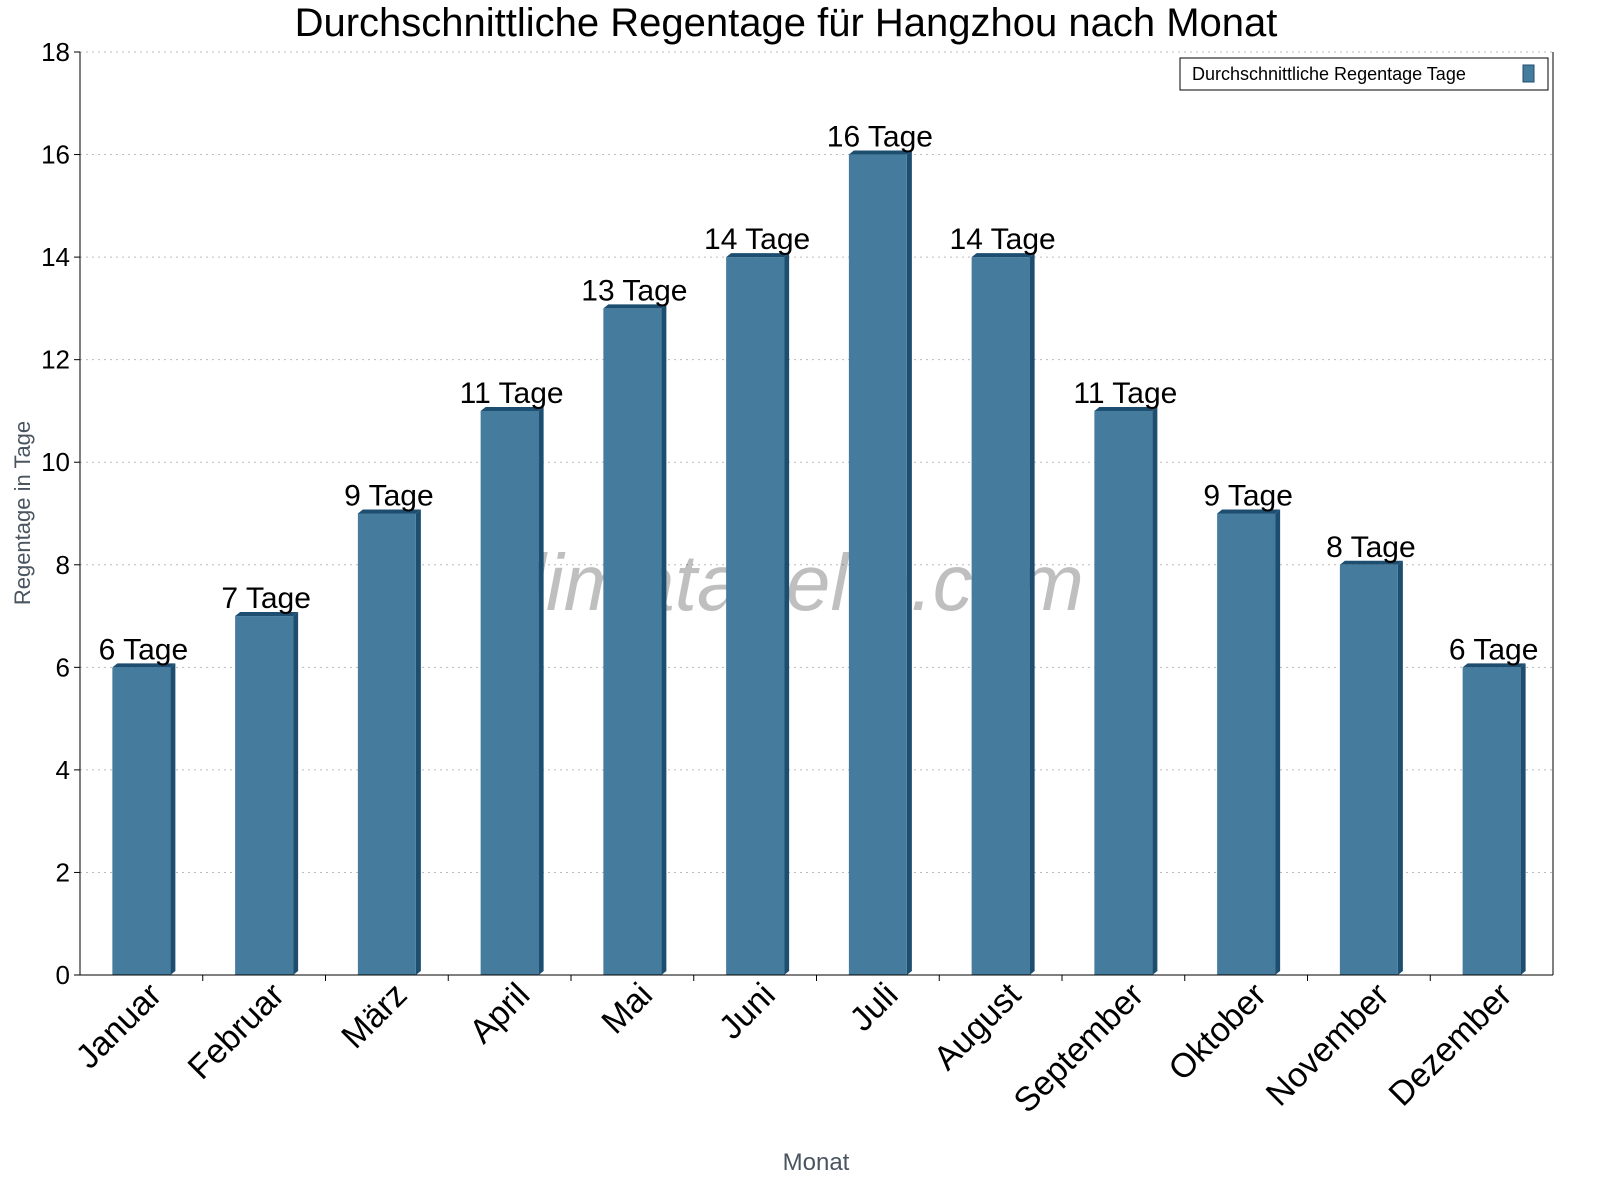  What do you see at coordinates (55, 257) in the screenshot?
I see `y-tick-label: 14` at bounding box center [55, 257].